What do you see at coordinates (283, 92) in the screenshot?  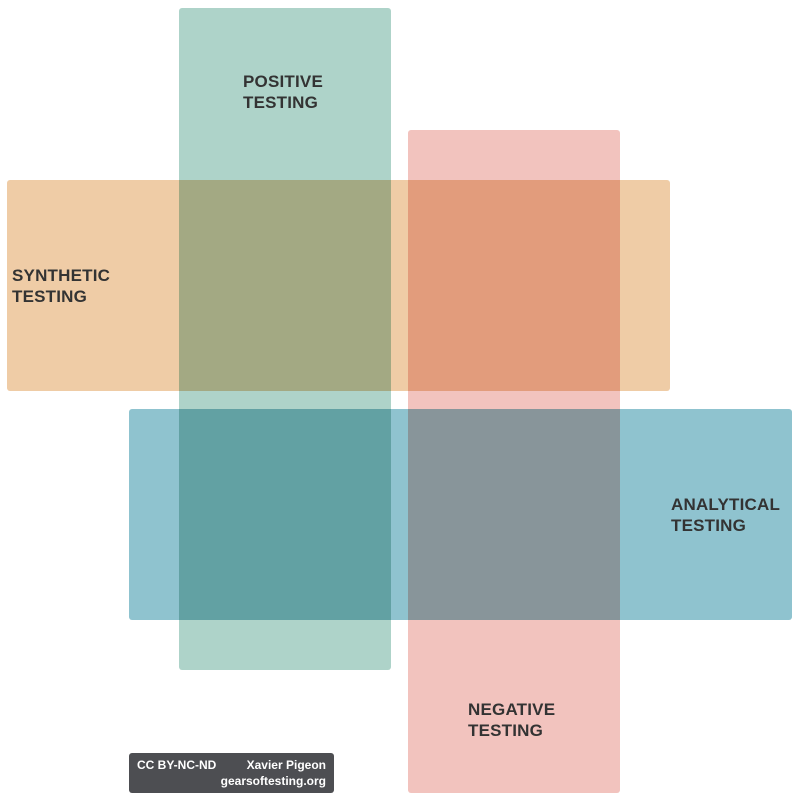 I see `positive-testing-label: POSITIVE TESTING` at bounding box center [283, 92].